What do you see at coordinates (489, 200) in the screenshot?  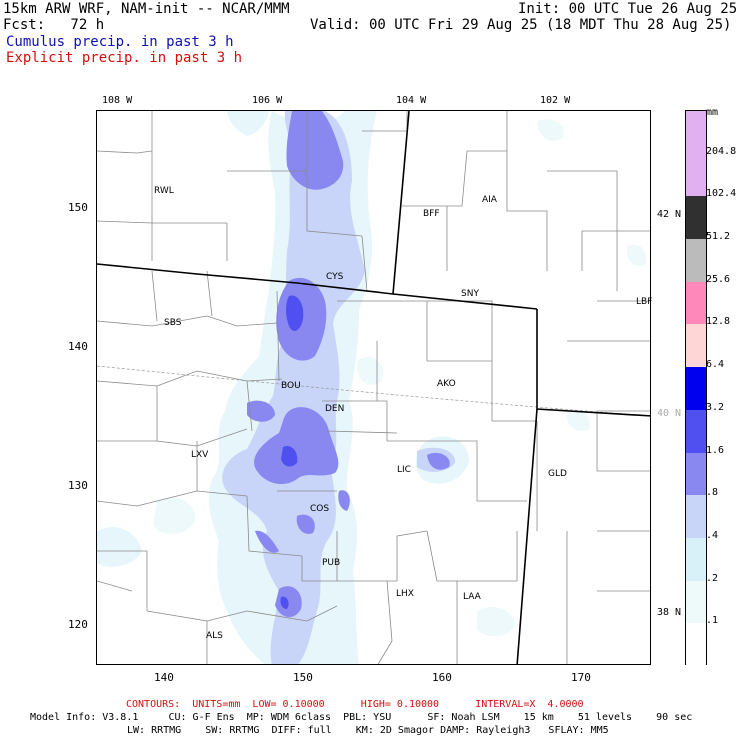 I see `city-label: AIA` at bounding box center [489, 200].